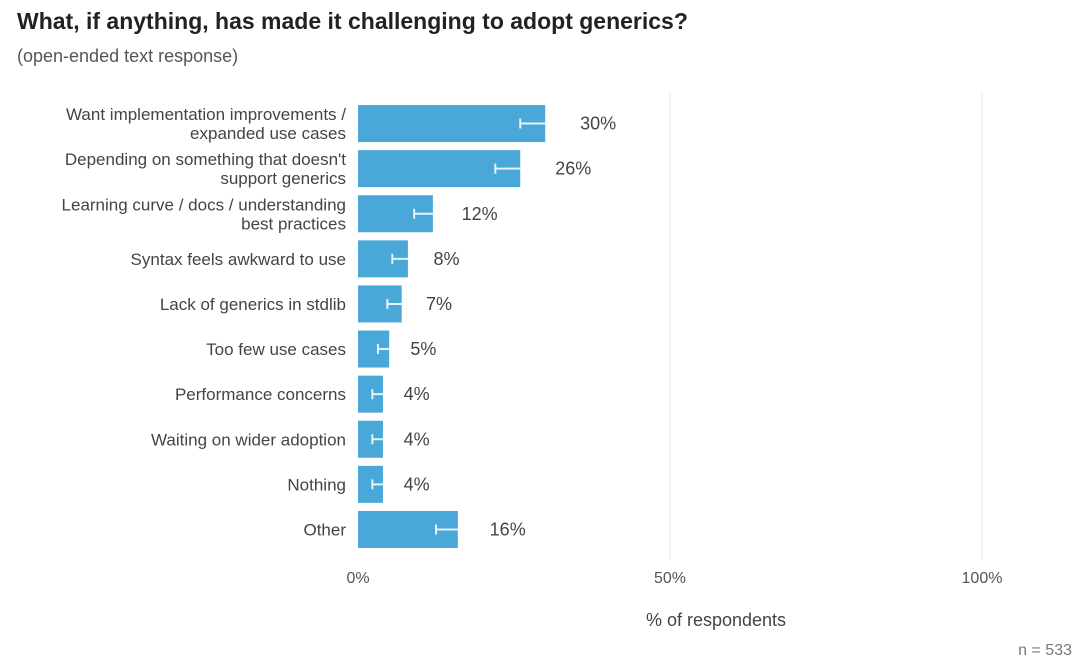 The image size is (1080, 670). I want to click on category-label: Too few use cases, so click(276, 349).